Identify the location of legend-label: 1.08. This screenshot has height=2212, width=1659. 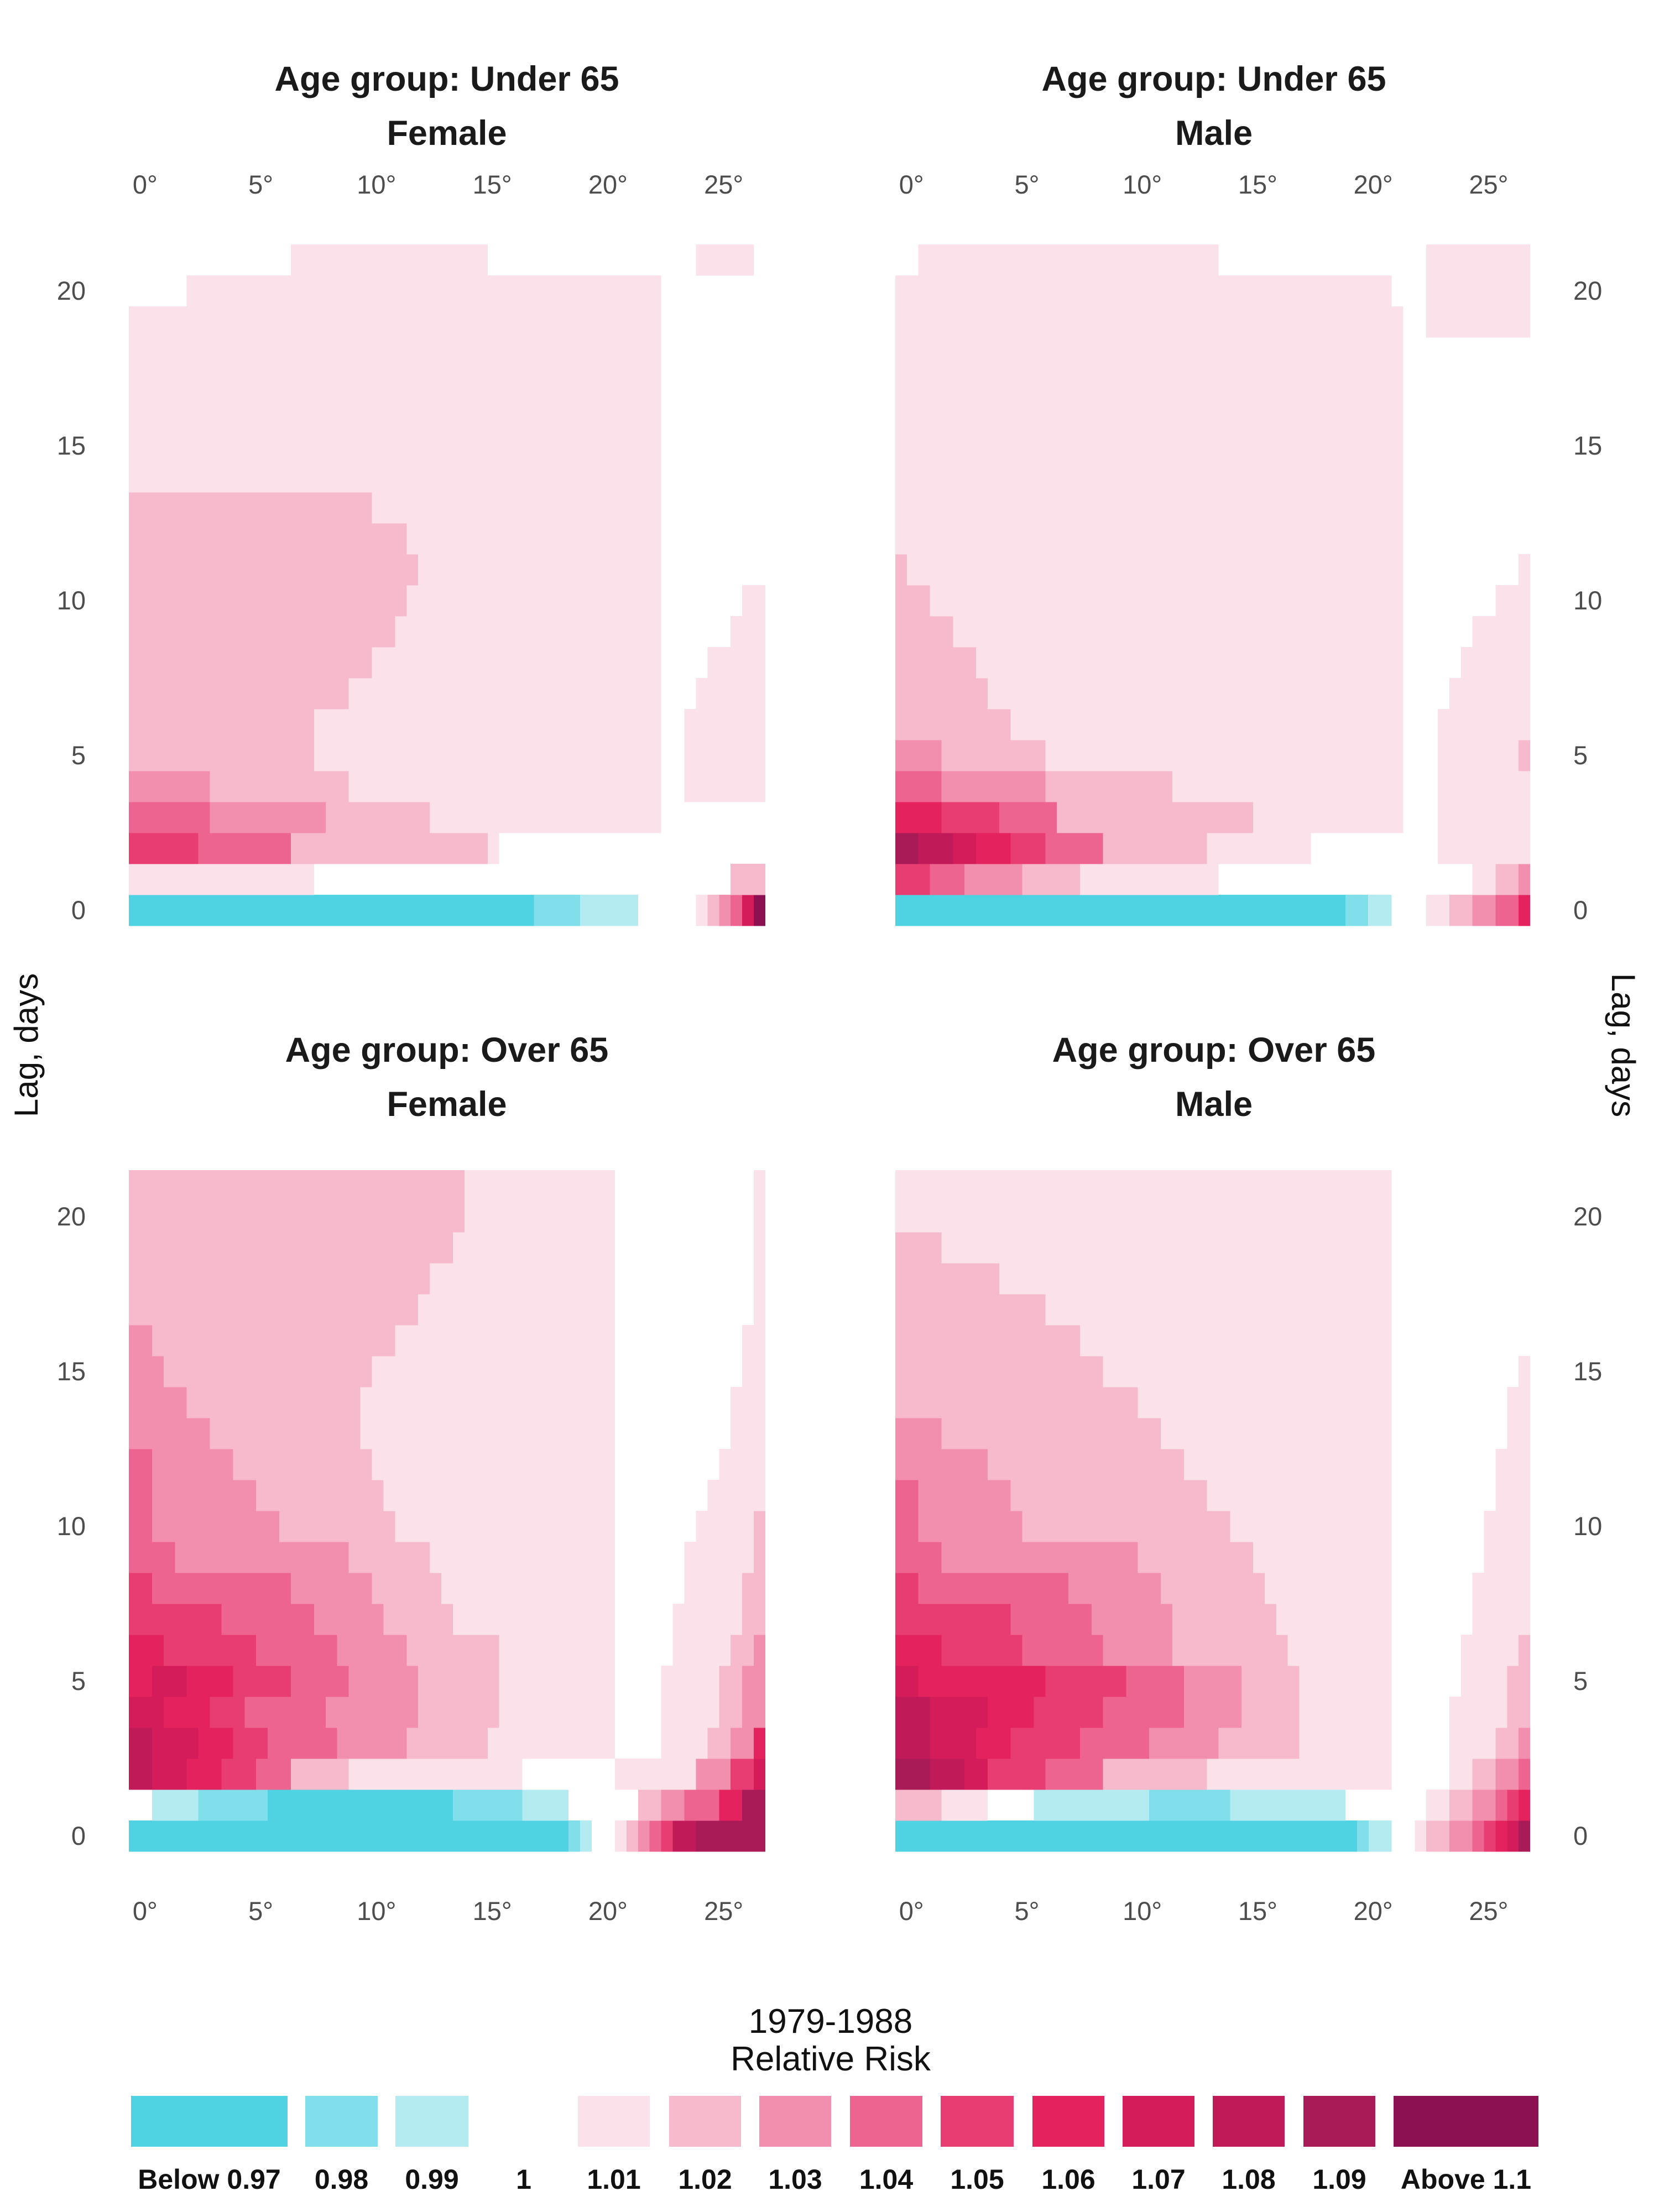
(1249, 2179).